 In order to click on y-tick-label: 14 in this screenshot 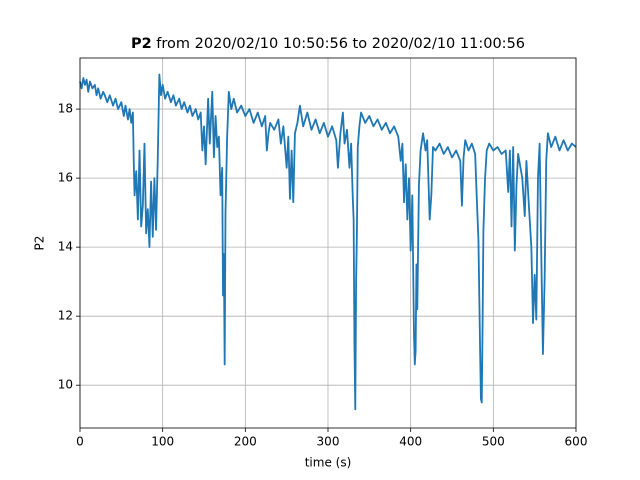, I will do `click(65, 247)`.